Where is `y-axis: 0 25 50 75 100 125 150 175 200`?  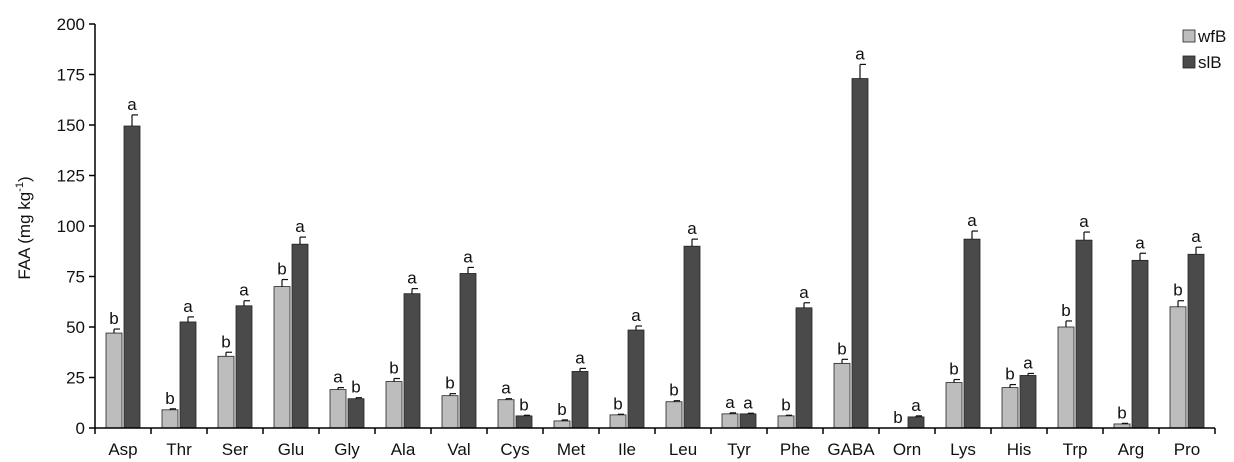 y-axis: 0 25 50 75 100 125 150 175 200 is located at coordinates (76, 226).